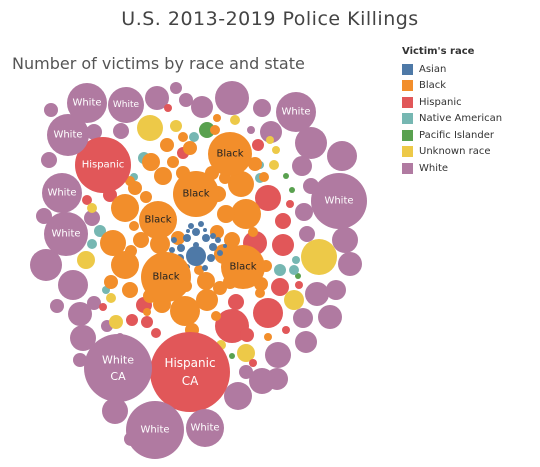 The width and height of the screenshot is (540, 467). What do you see at coordinates (452, 69) in the screenshot?
I see `legend-item: Asian` at bounding box center [452, 69].